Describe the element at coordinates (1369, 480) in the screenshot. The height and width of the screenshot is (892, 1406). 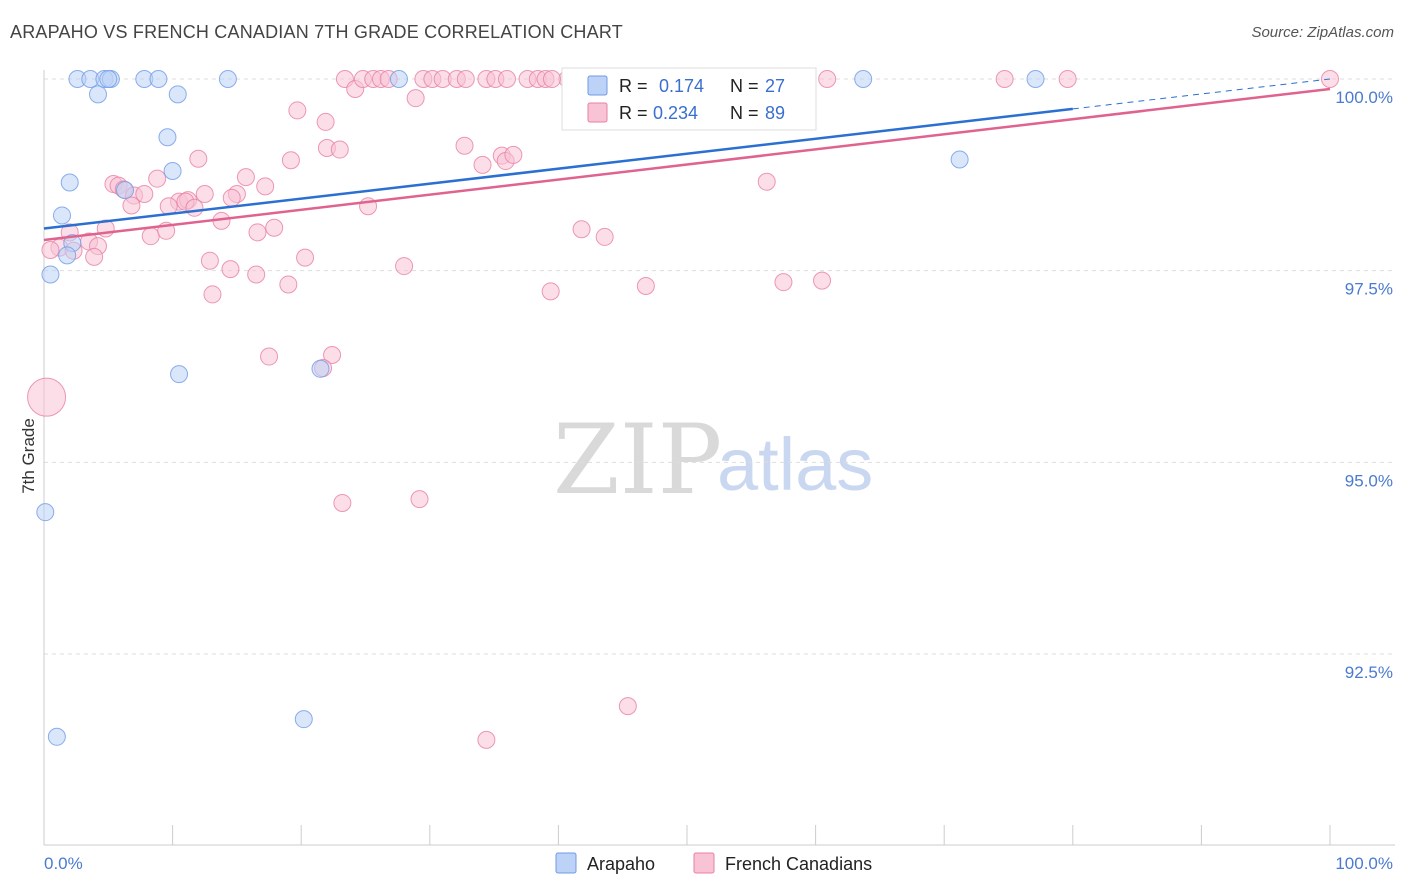
I see `y-tick-label: 95.0%` at that location.